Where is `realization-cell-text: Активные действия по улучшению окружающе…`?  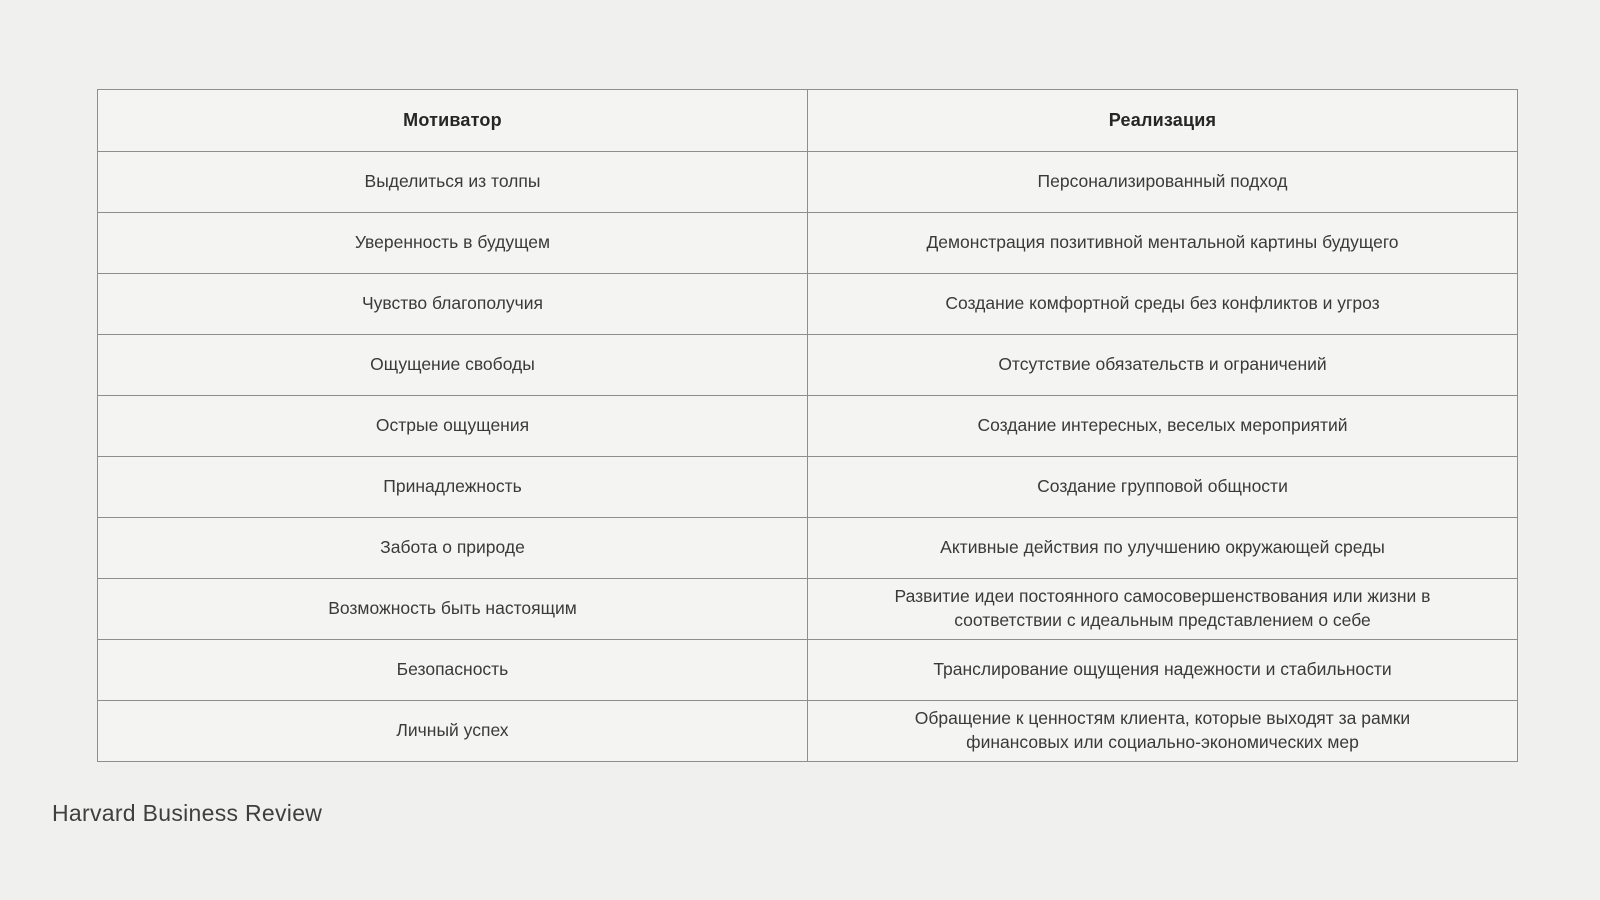 realization-cell-text: Активные действия по улучшению окружающе… is located at coordinates (1162, 547).